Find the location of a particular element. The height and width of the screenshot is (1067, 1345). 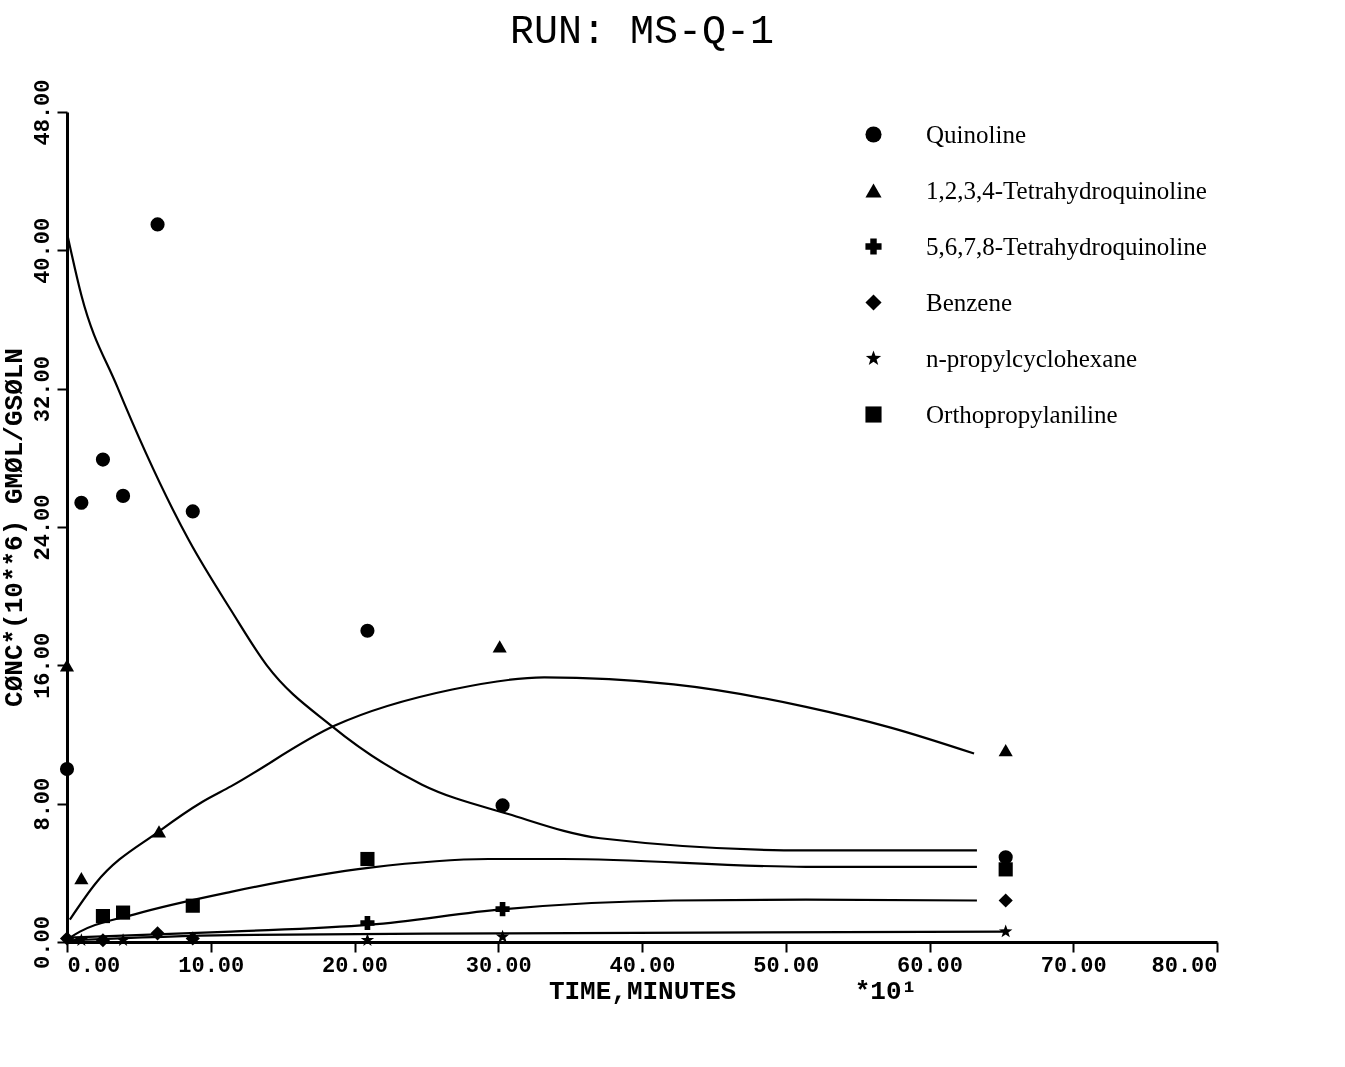

x-tick-label: 40.00 is located at coordinates (642, 966).